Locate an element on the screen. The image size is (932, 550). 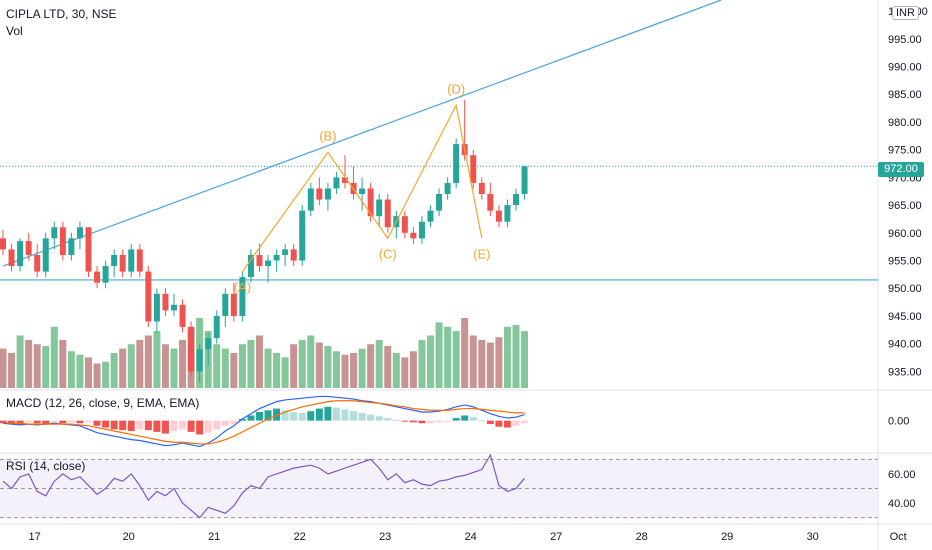
pattern-point-label: (D) is located at coordinates (456, 88).